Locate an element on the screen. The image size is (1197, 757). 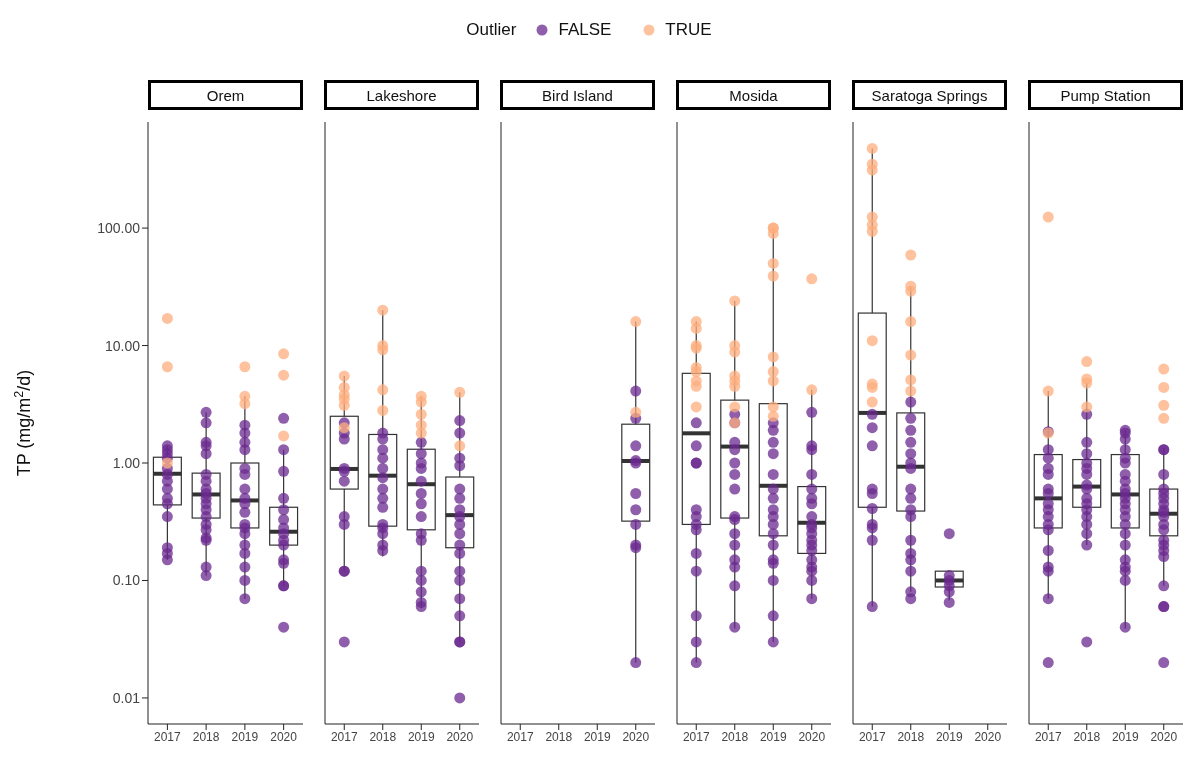
y-tick-label: 1.00 is located at coordinates (126, 462).